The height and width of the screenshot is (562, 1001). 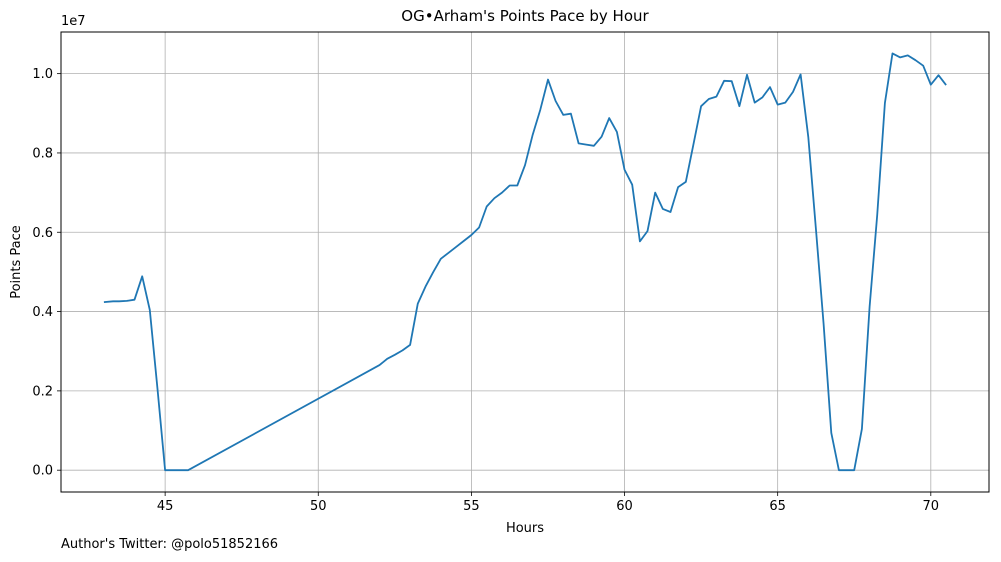 I want to click on author-credit: Author's Twitter: @polo51852166, so click(x=170, y=544).